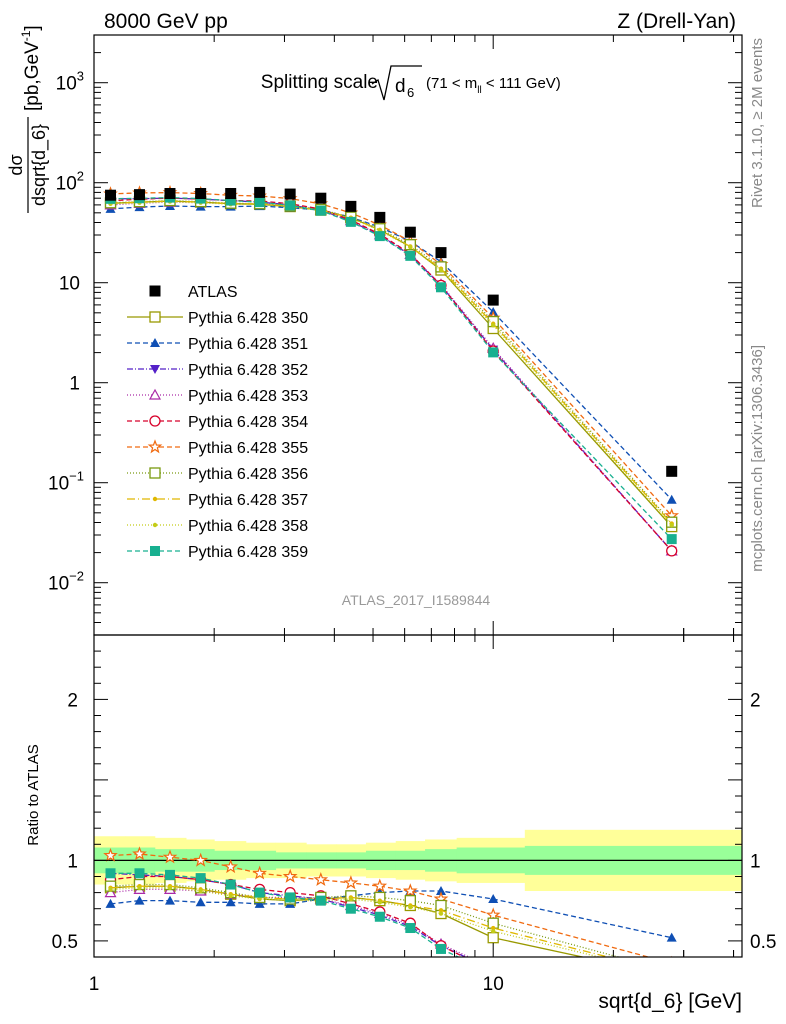  I want to click on y-tick-label: 10⁻¹, so click(66, 482).